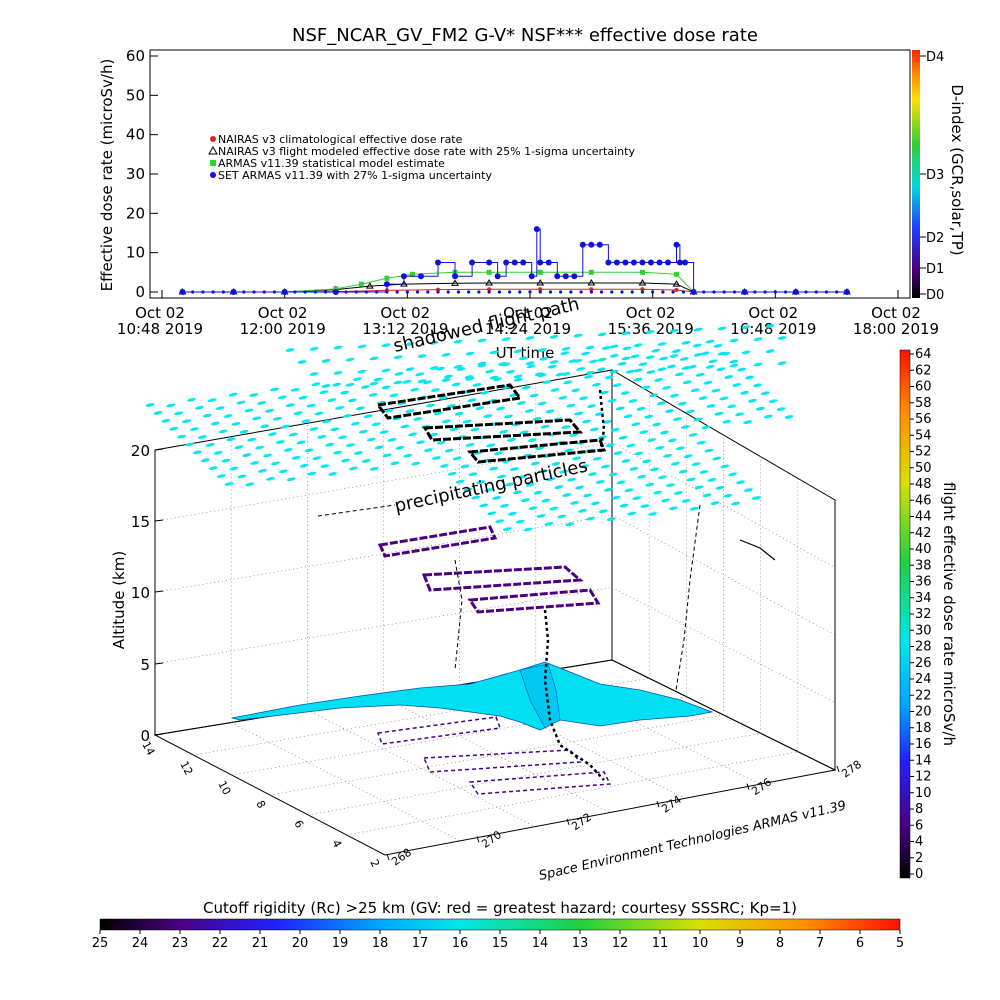 This screenshot has height=1000, width=1000. What do you see at coordinates (160, 329) in the screenshot?
I see `top-x-tick-time: 10:48 2019` at bounding box center [160, 329].